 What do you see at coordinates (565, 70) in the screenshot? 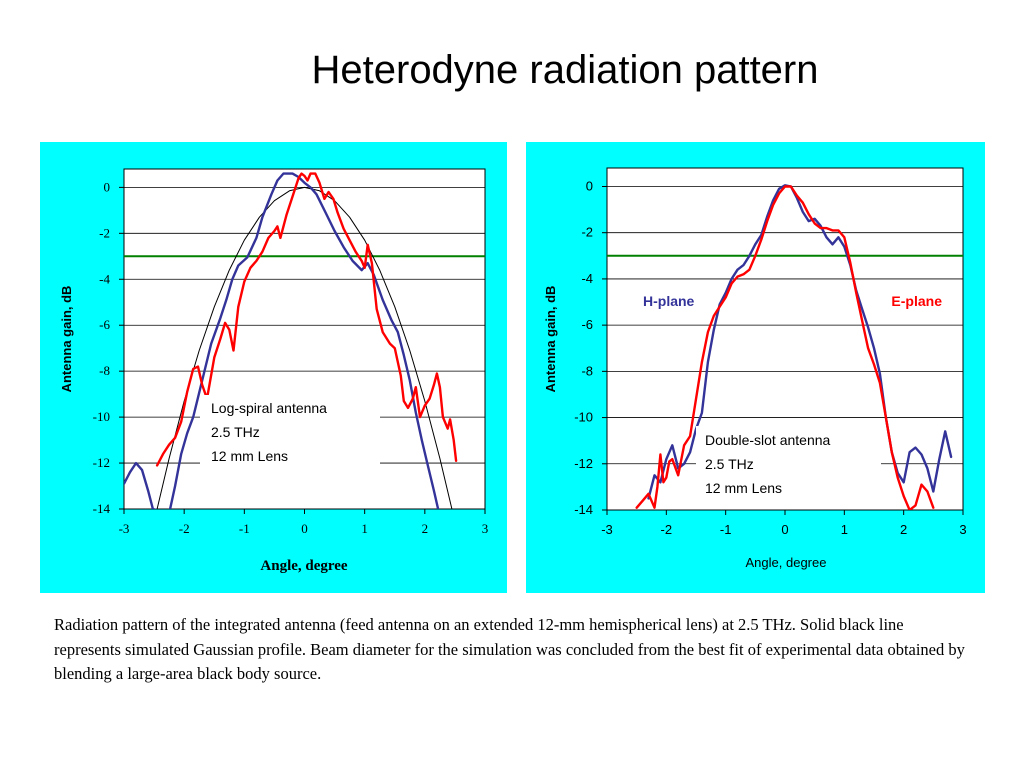
I see `page-title: Heterodyne radiation pattern` at bounding box center [565, 70].